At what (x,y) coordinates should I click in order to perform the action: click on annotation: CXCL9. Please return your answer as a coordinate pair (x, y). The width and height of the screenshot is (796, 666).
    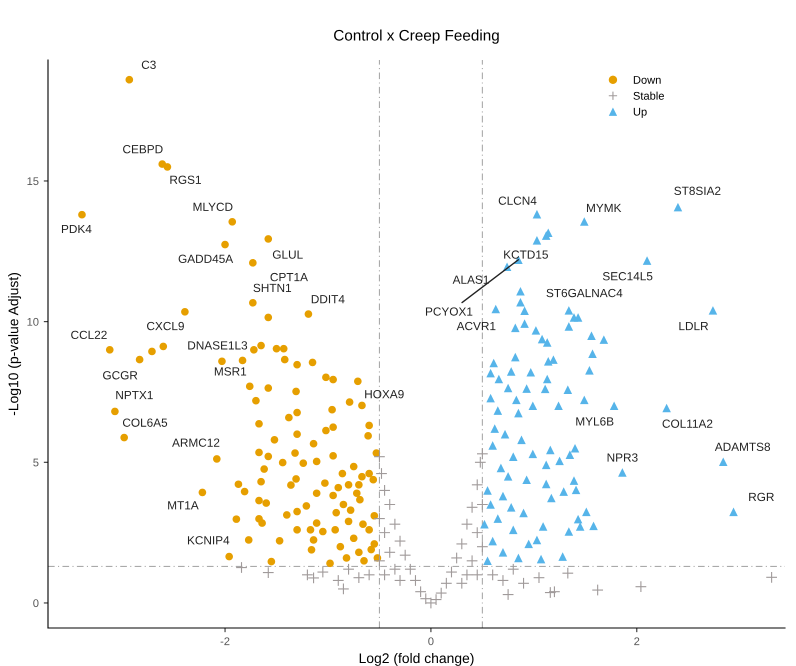
    Looking at the image, I should click on (165, 326).